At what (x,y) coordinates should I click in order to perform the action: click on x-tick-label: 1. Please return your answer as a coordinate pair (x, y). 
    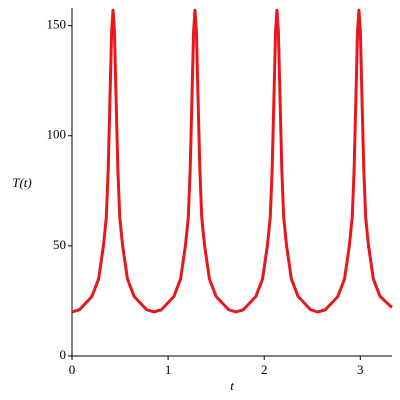
    Looking at the image, I should click on (168, 369).